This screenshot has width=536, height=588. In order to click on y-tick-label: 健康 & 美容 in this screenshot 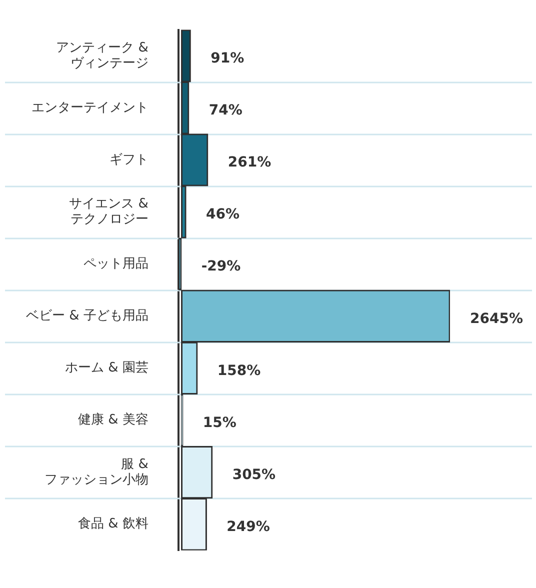, I will do `click(113, 420)`.